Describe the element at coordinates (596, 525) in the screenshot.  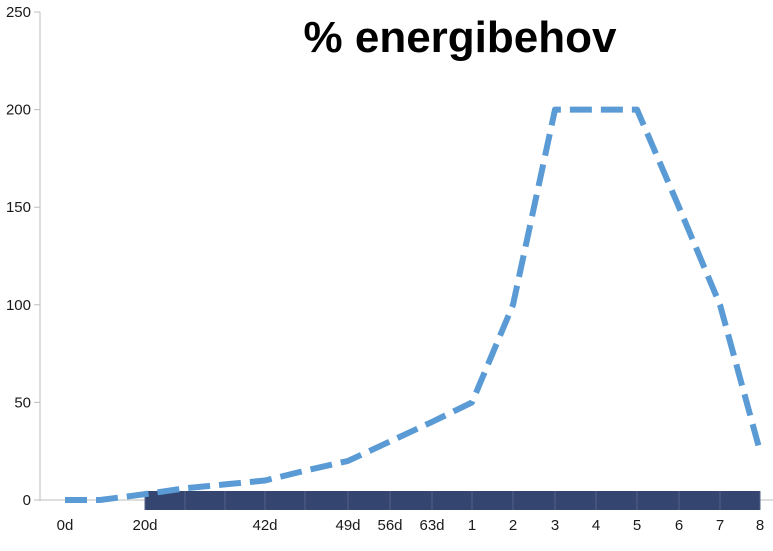
I see `x-tick-label: 4` at that location.